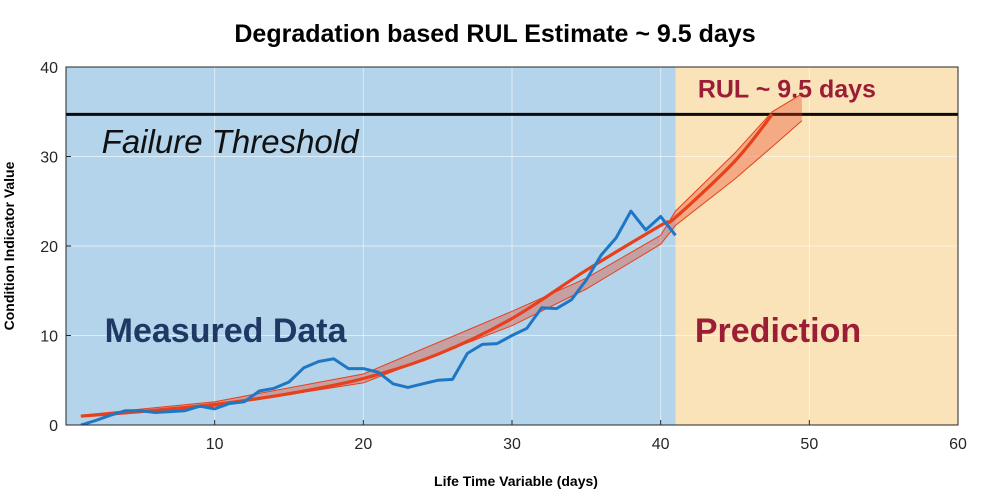 Image resolution: width=982 pixels, height=496 pixels. I want to click on y-tick-label: 10, so click(49, 337).